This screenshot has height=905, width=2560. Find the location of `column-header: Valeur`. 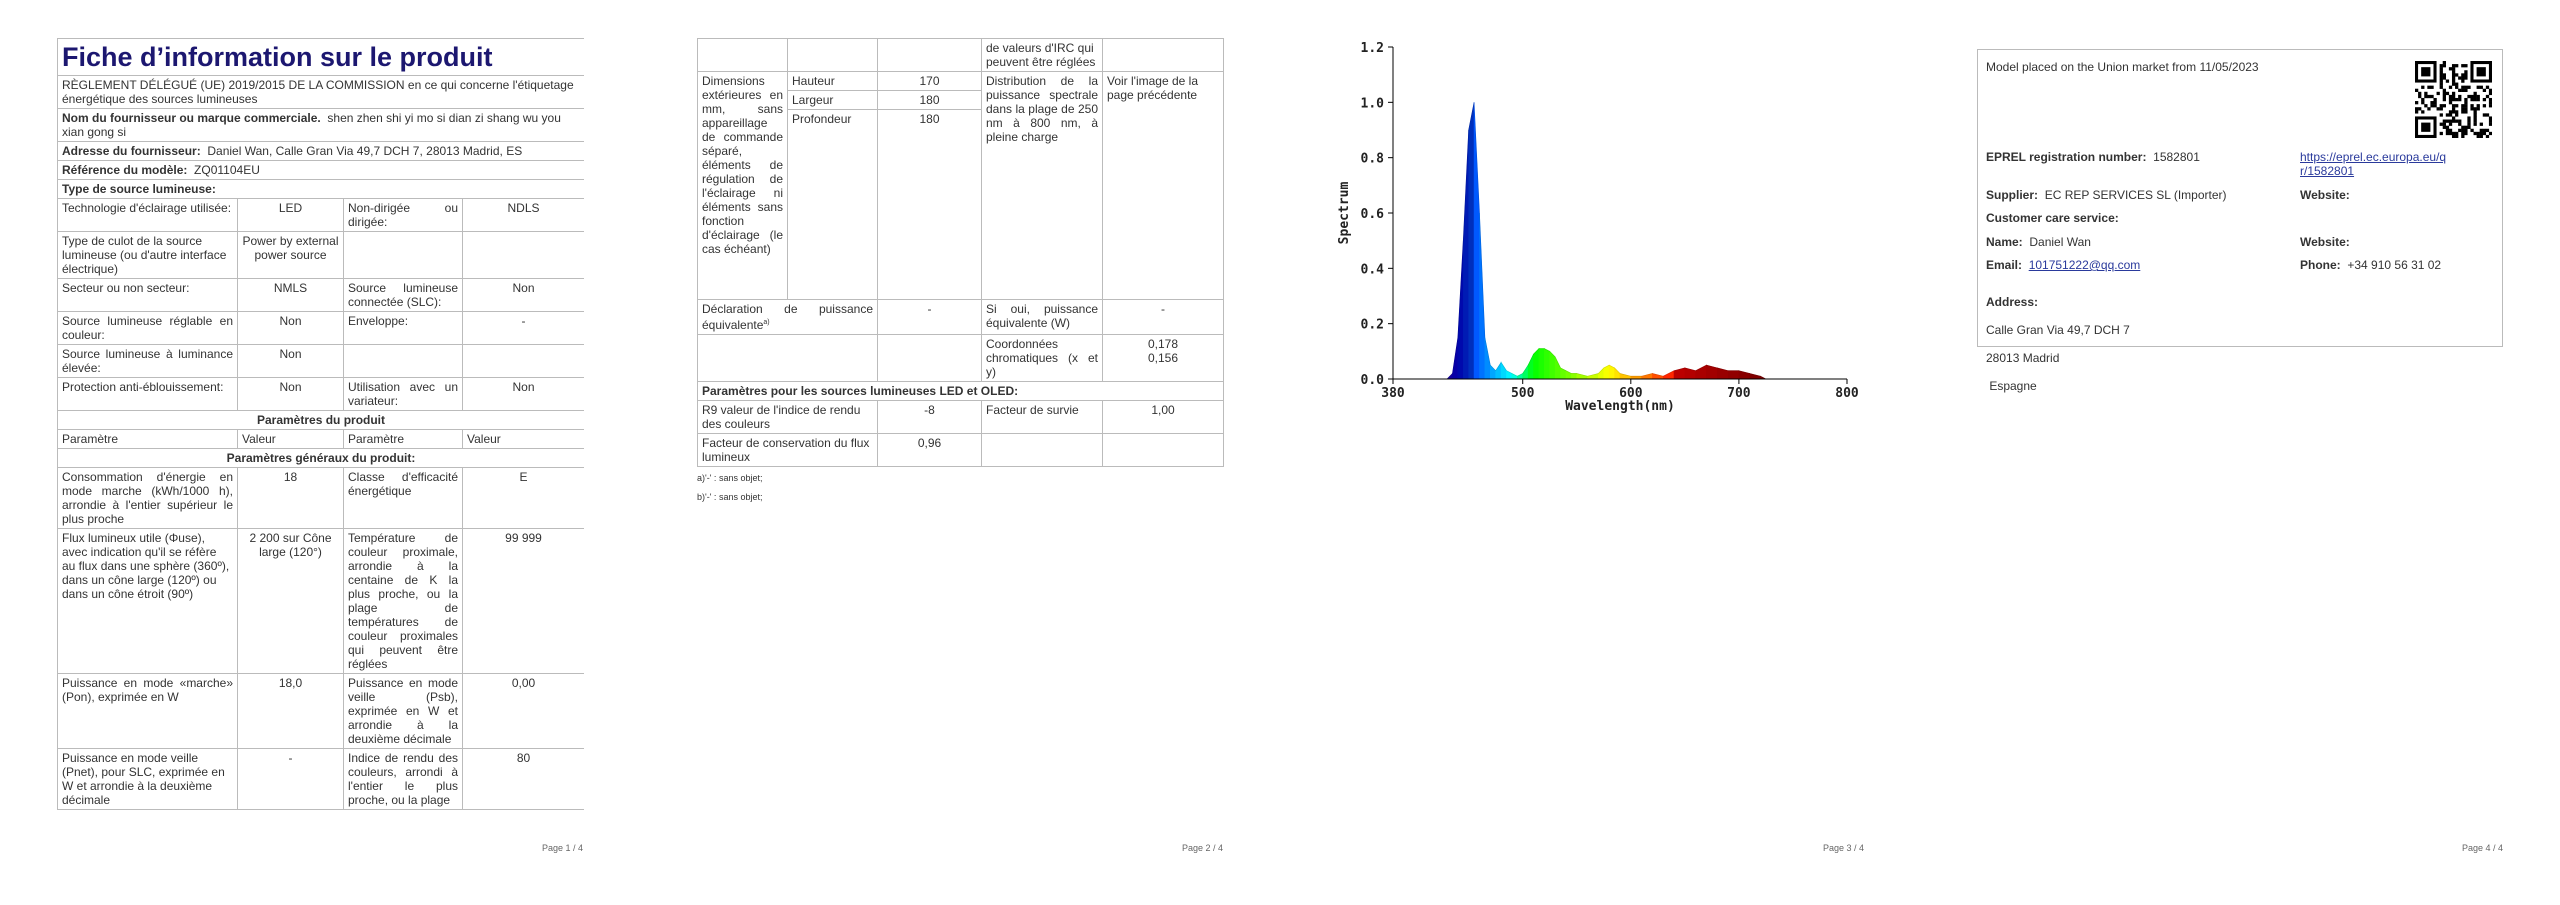

column-header: Valeur is located at coordinates (522, 439).